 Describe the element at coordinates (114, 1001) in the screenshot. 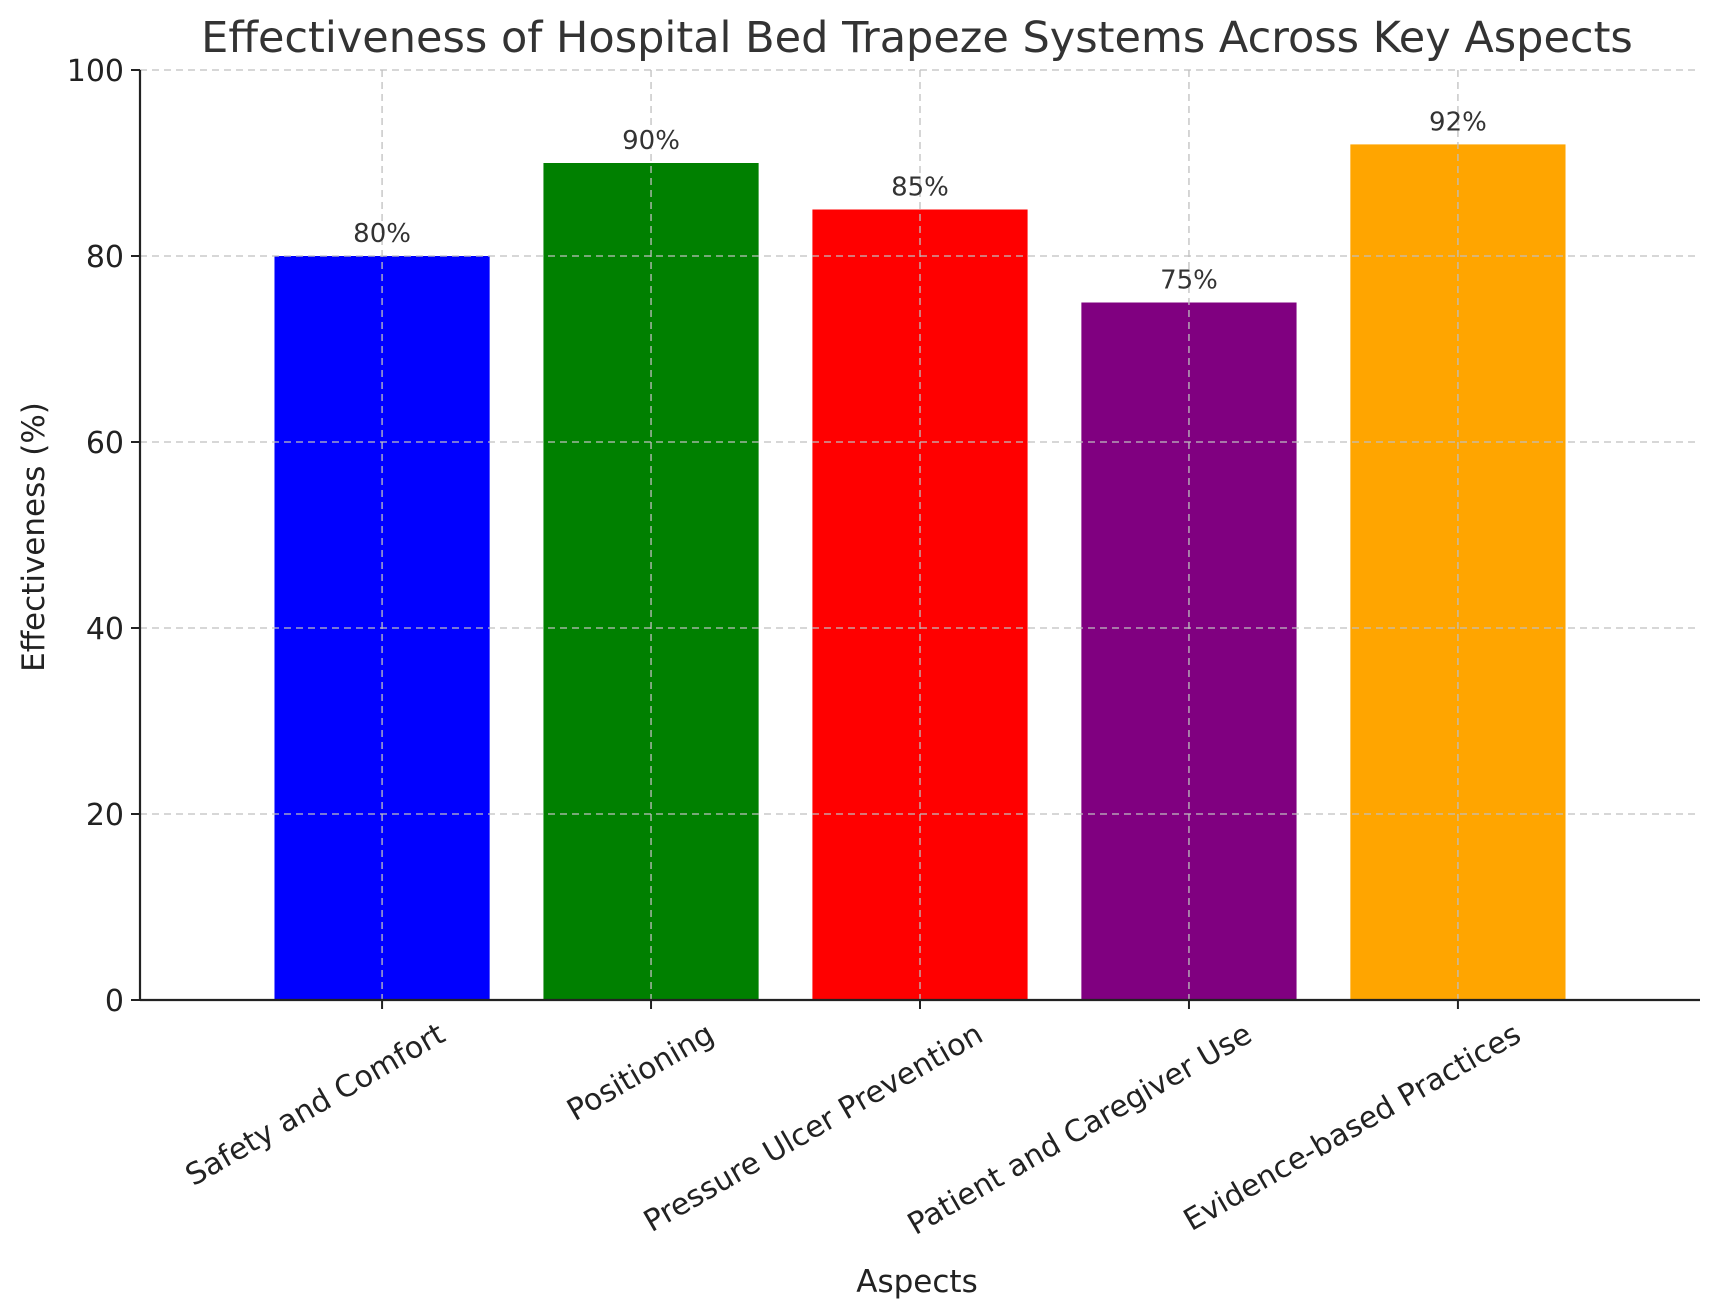

I see `y-tick-label-1: 0` at that location.